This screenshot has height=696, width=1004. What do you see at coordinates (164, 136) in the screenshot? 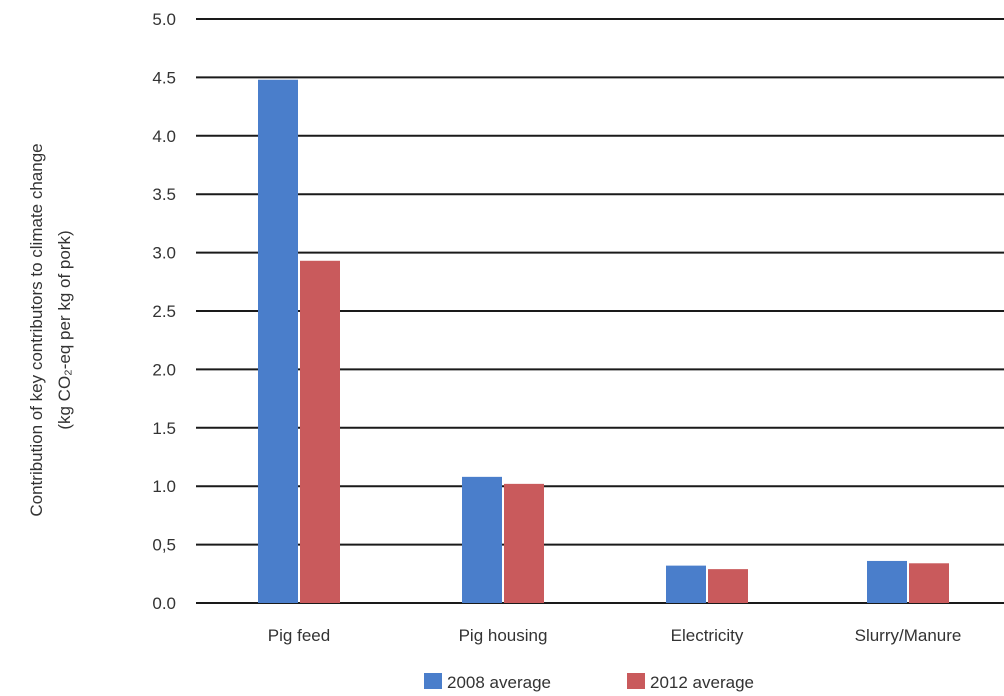
I see `y-tick-label: 4.0` at bounding box center [164, 136].